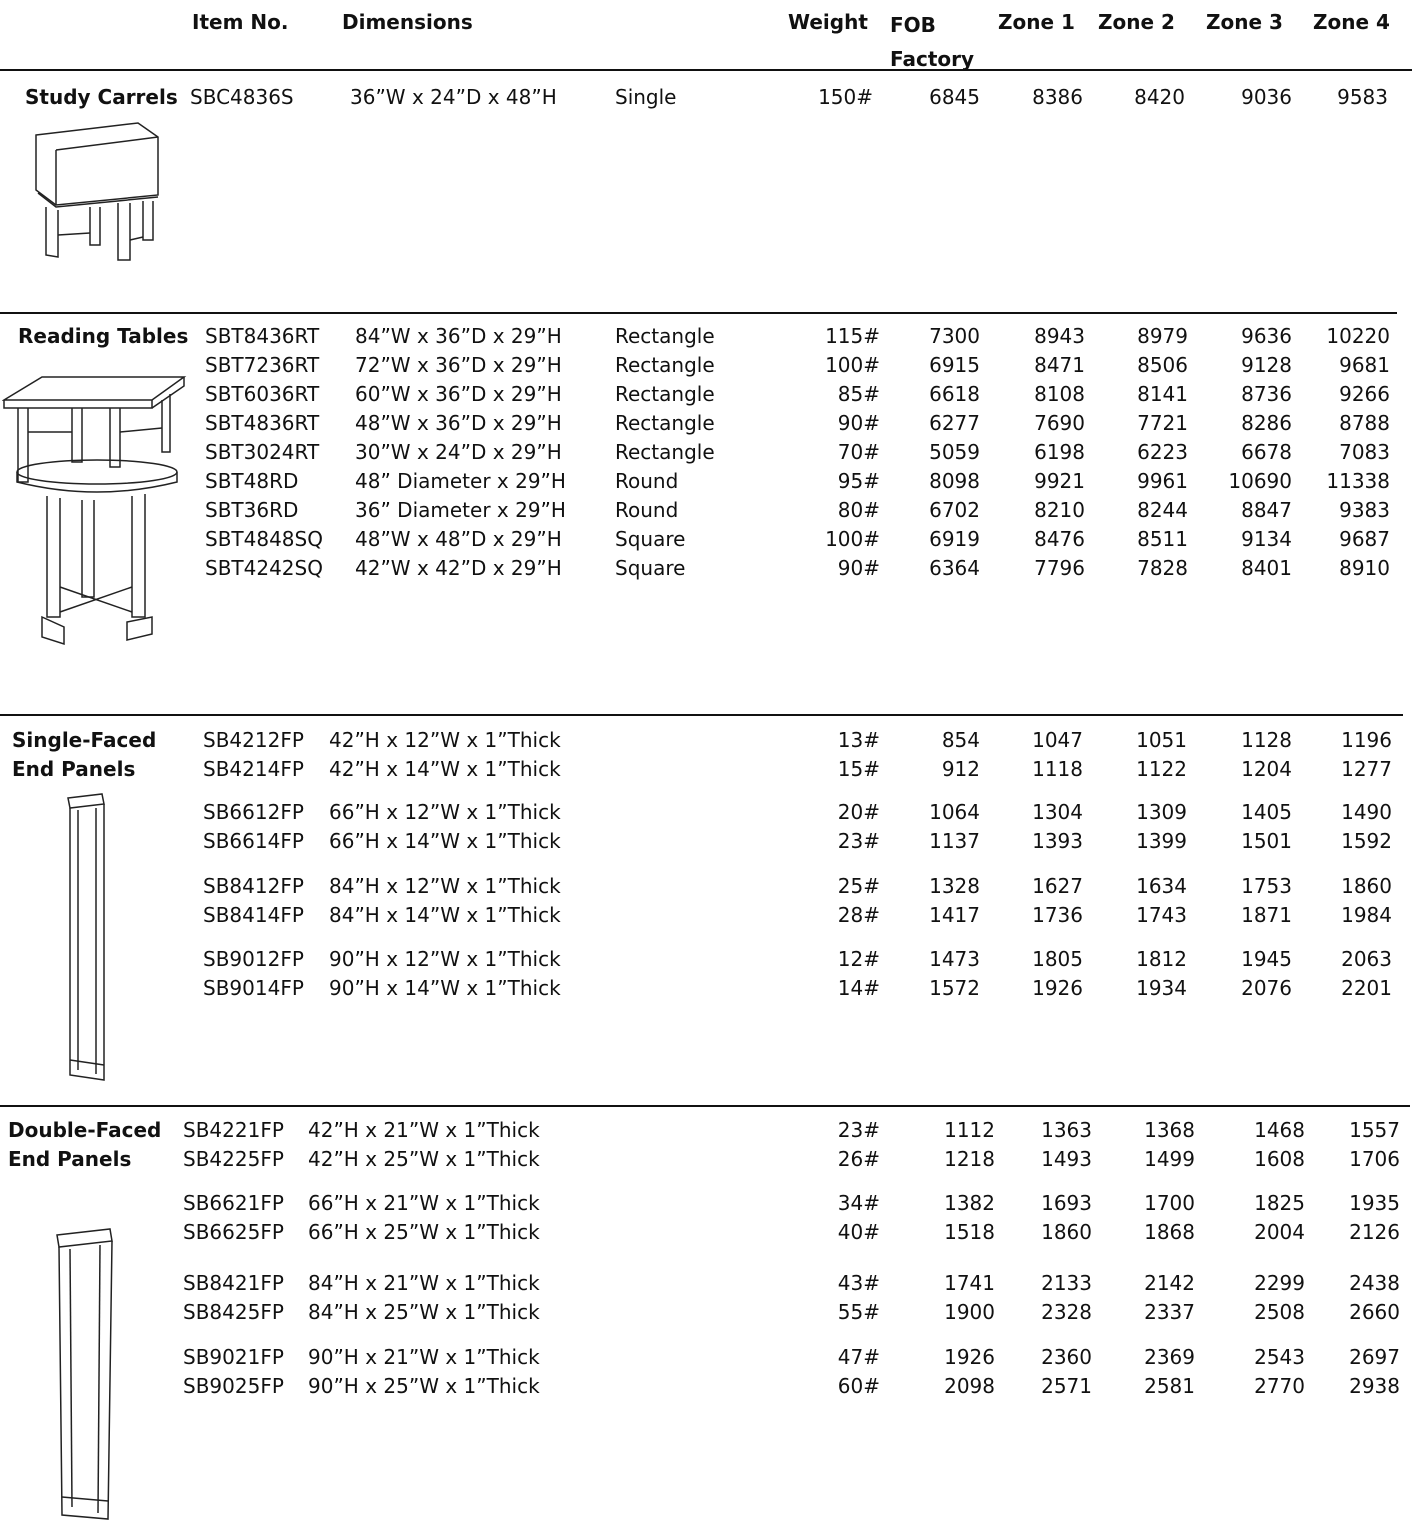  Describe the element at coordinates (445, 740) in the screenshot. I see `dimensions: 42”H x 12”W x 1”Thick` at that location.